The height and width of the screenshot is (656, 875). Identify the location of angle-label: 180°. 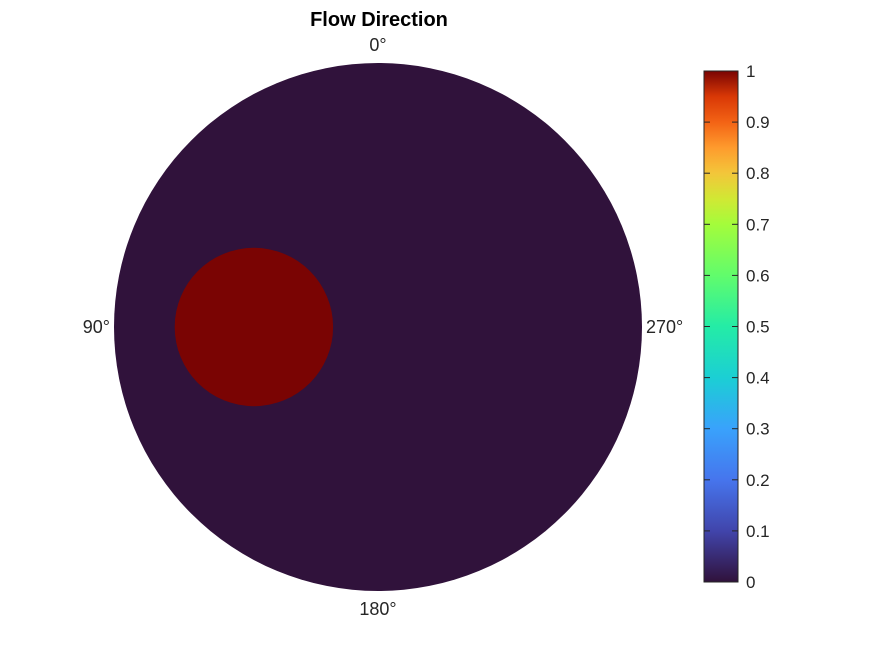
(377, 609).